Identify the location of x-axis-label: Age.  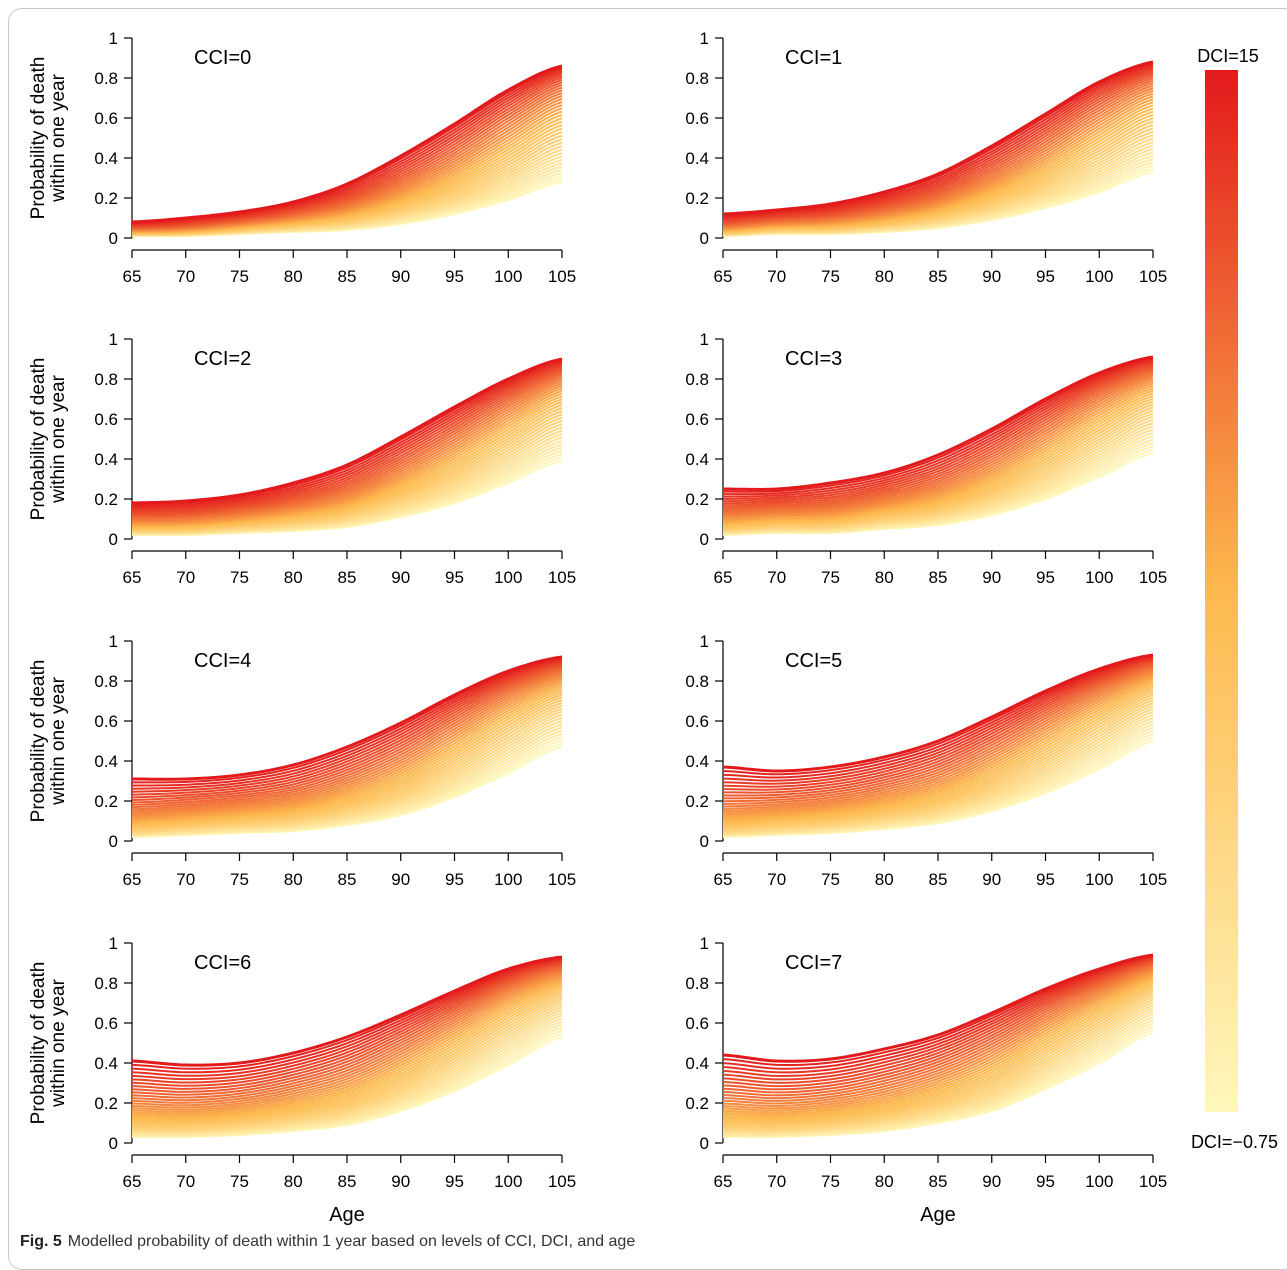
(347, 1215).